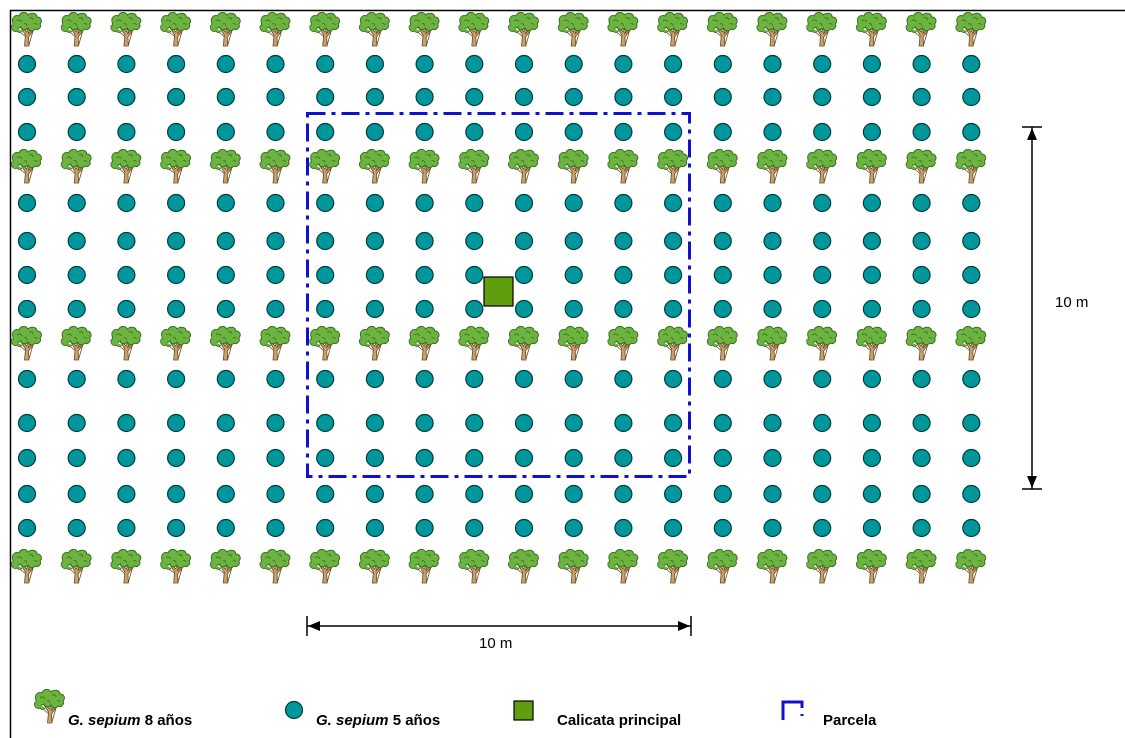 The width and height of the screenshot is (1125, 738). What do you see at coordinates (416, 720) in the screenshot?
I see `legend-circle-age: 5 años` at bounding box center [416, 720].